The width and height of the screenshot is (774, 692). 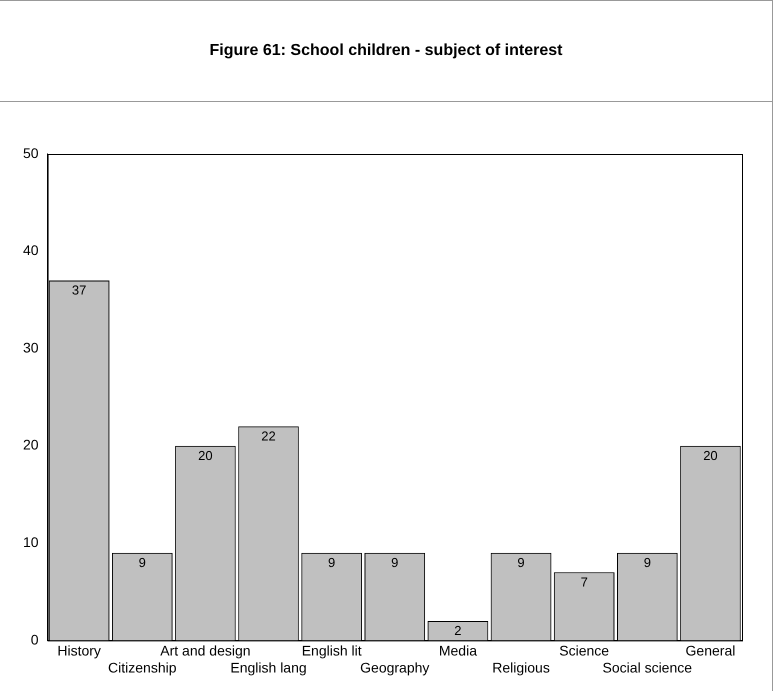 What do you see at coordinates (647, 667) in the screenshot?
I see `x-tick-label: Social science` at bounding box center [647, 667].